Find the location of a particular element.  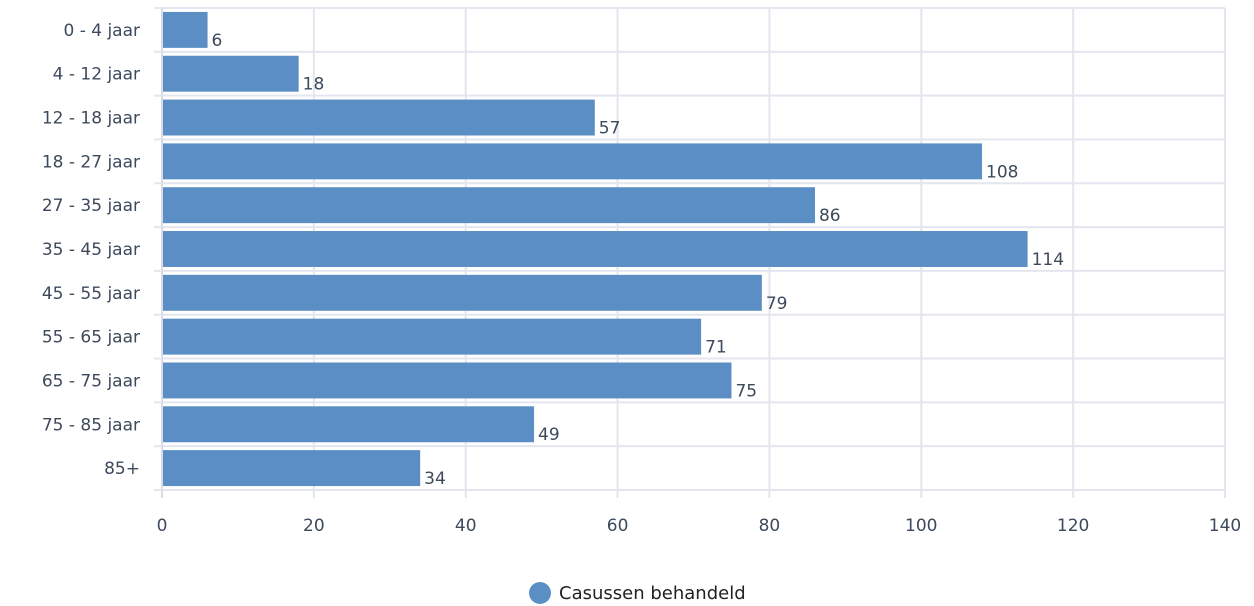

x-tick-label: 40 is located at coordinates (466, 526).